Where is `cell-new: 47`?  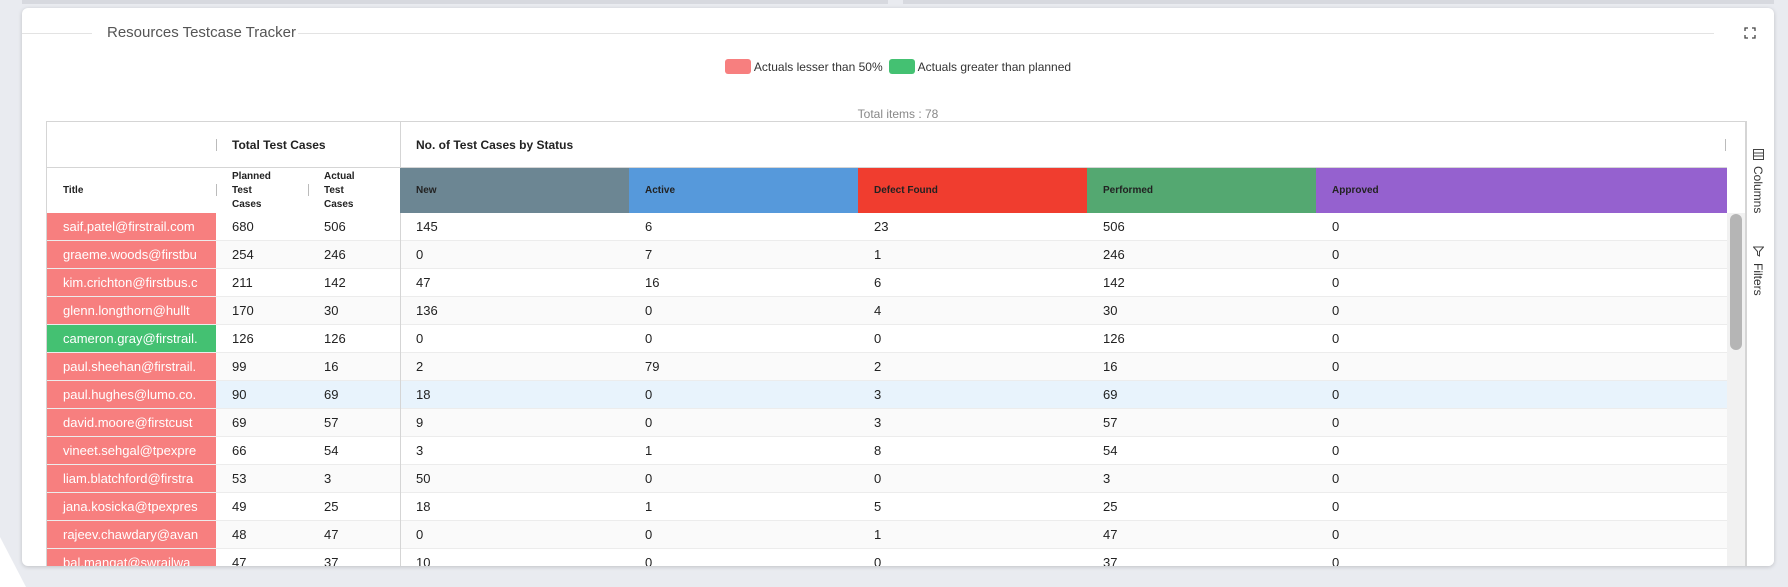
cell-new: 47 is located at coordinates (423, 282).